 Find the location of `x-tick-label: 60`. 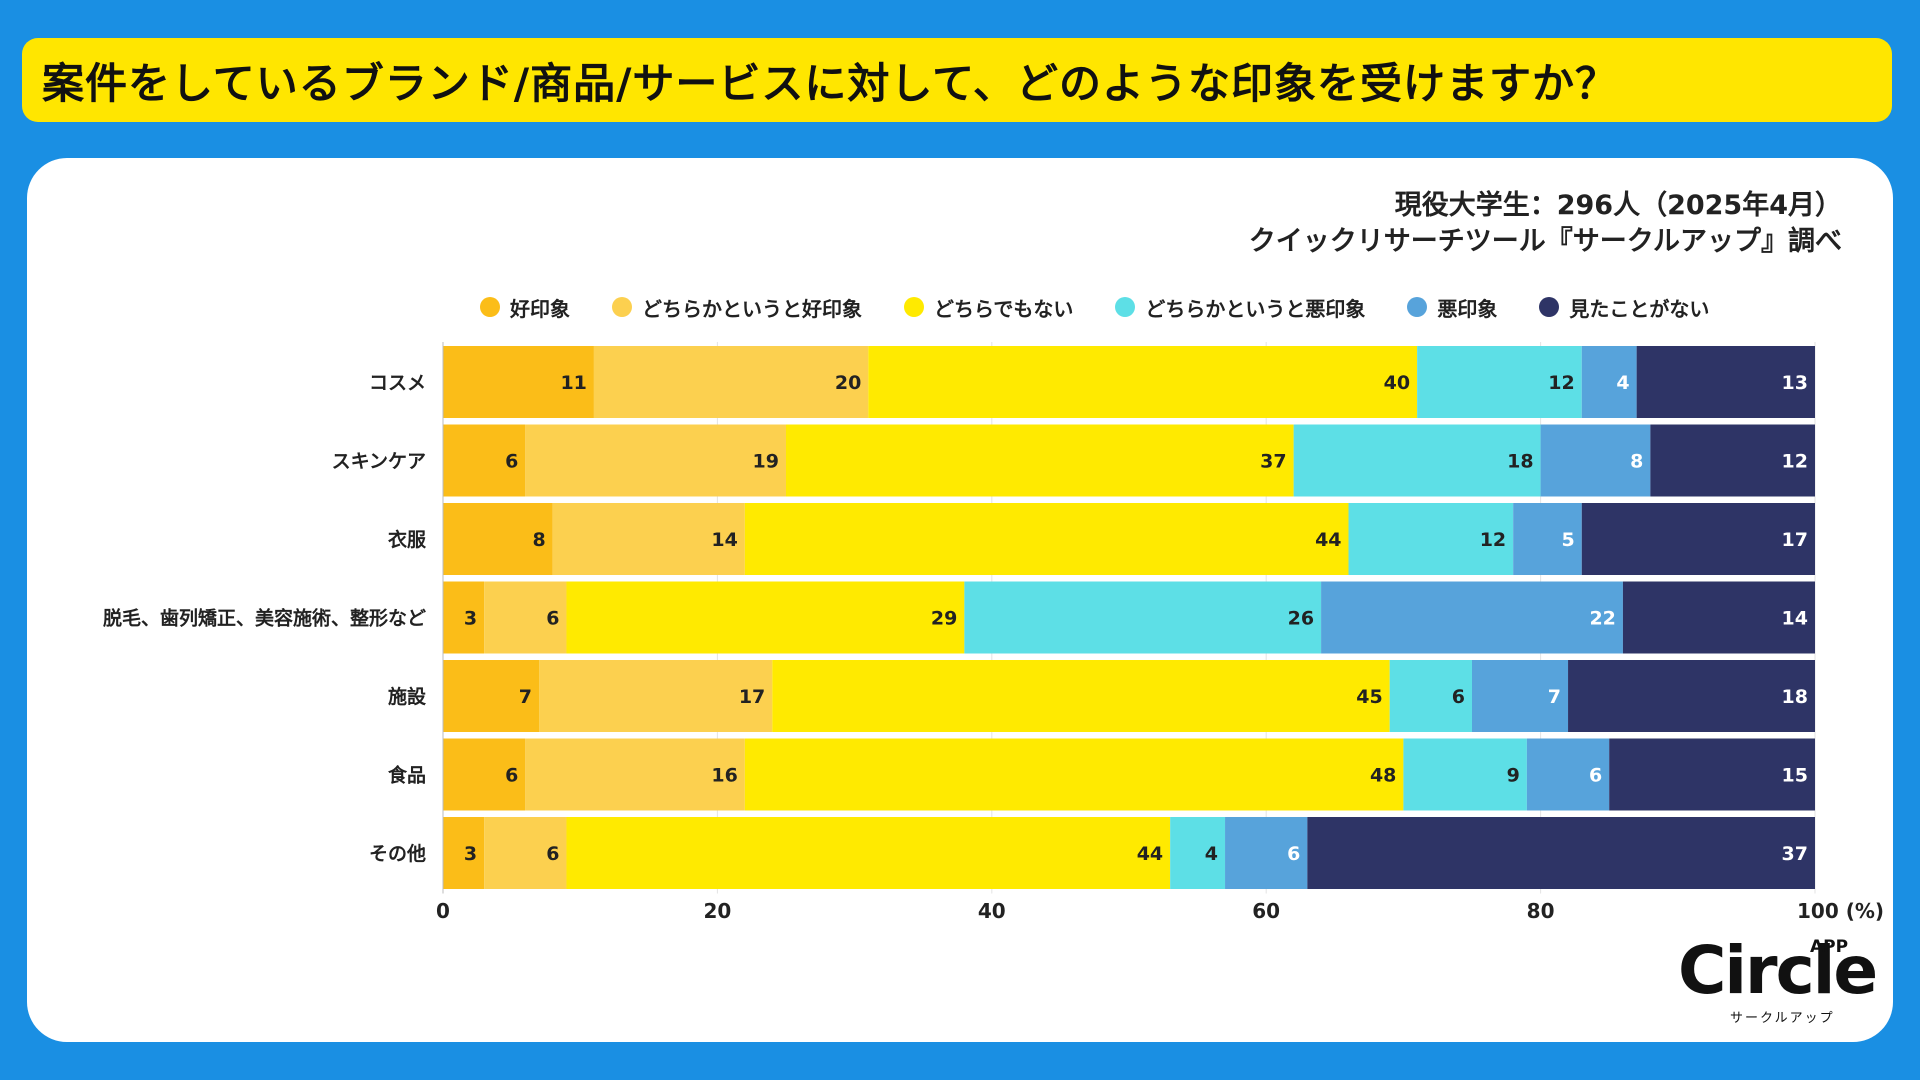

x-tick-label: 60 is located at coordinates (1266, 911).